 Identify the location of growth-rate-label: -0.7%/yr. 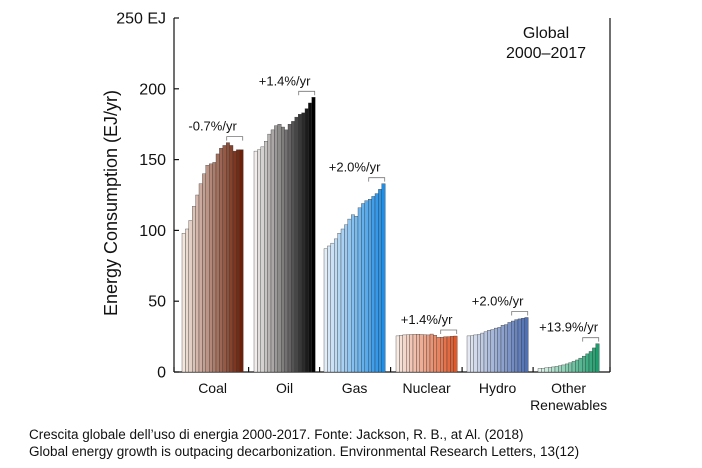
(212, 126).